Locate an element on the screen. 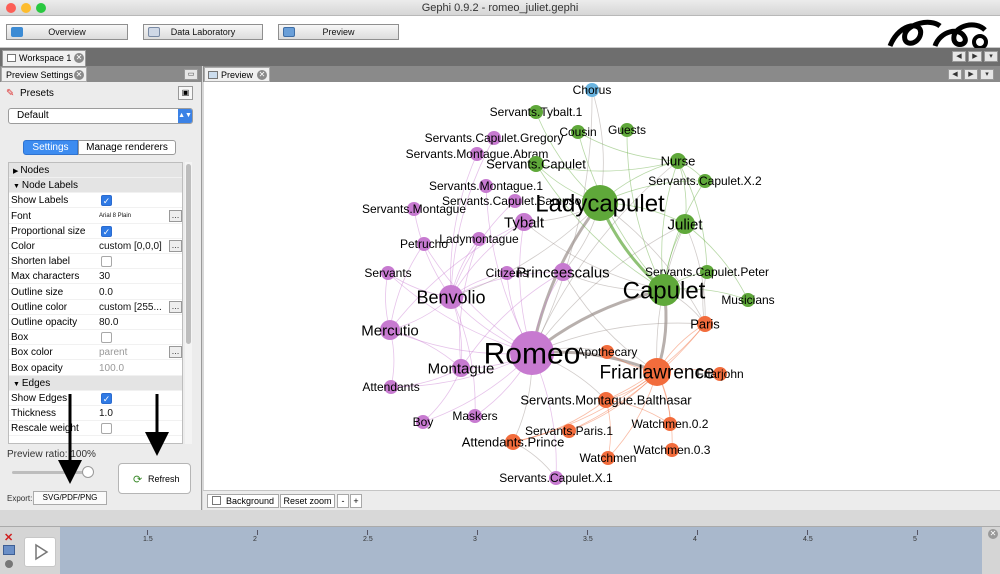 The image size is (1000, 574). property-row-show-labels: Show Labels ✓ is located at coordinates (95, 201).